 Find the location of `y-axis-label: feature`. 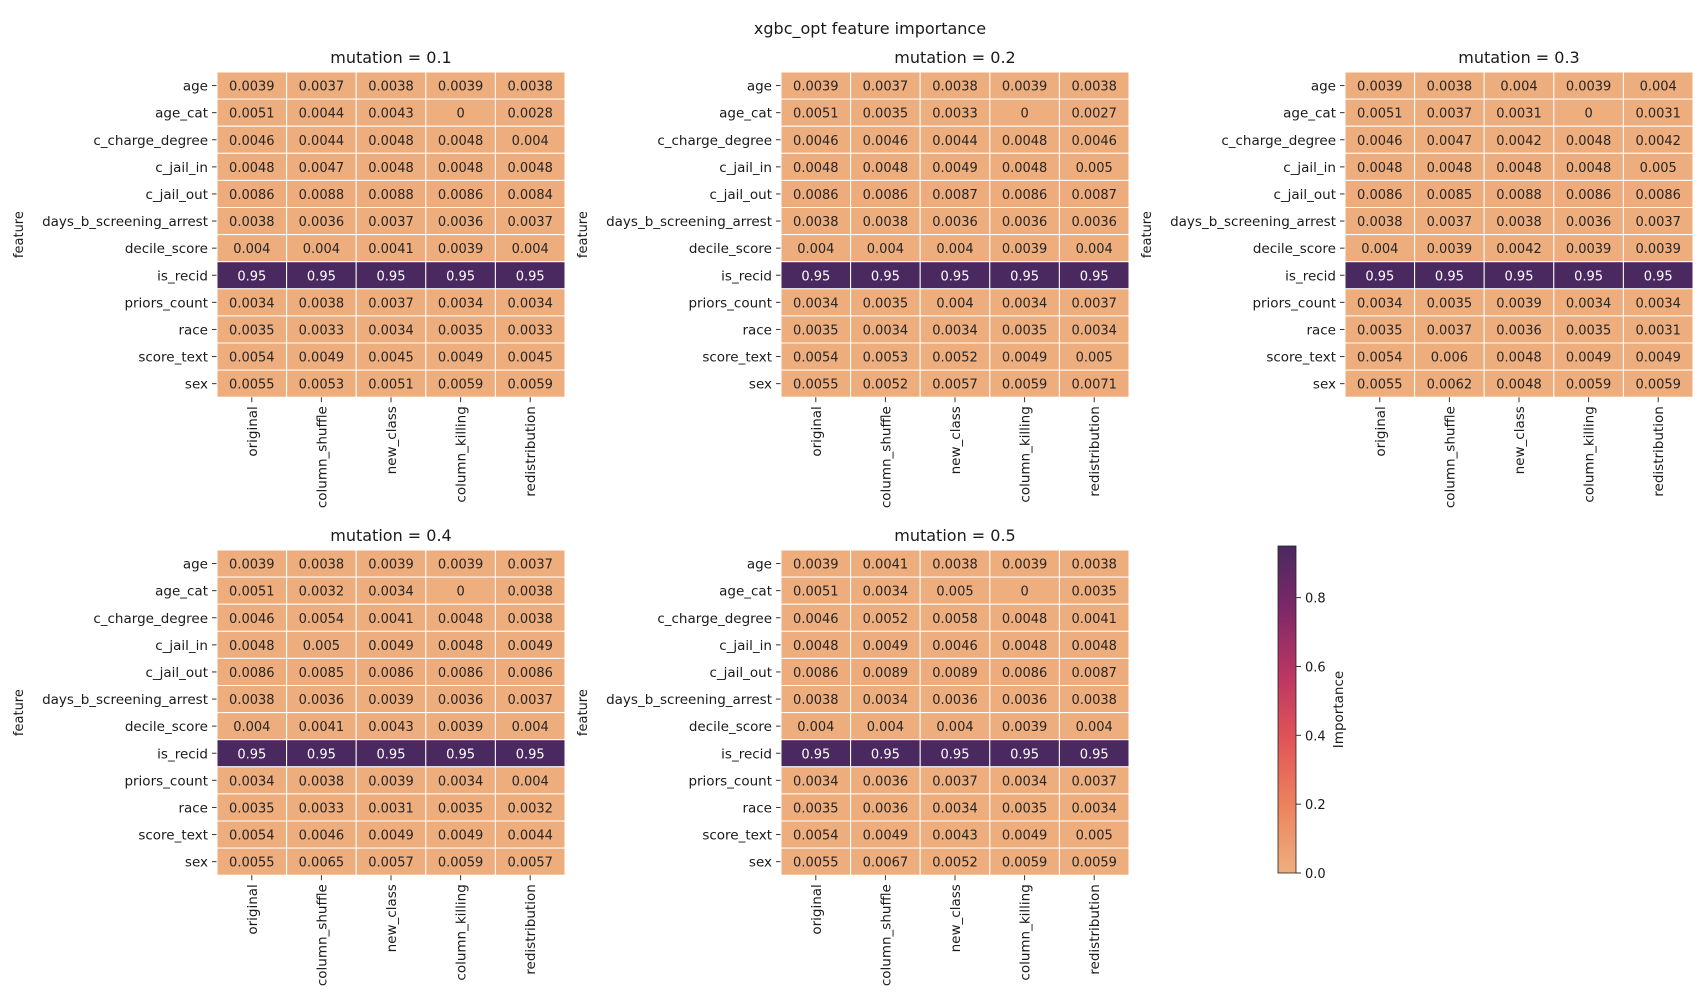

y-axis-label: feature is located at coordinates (19, 234).